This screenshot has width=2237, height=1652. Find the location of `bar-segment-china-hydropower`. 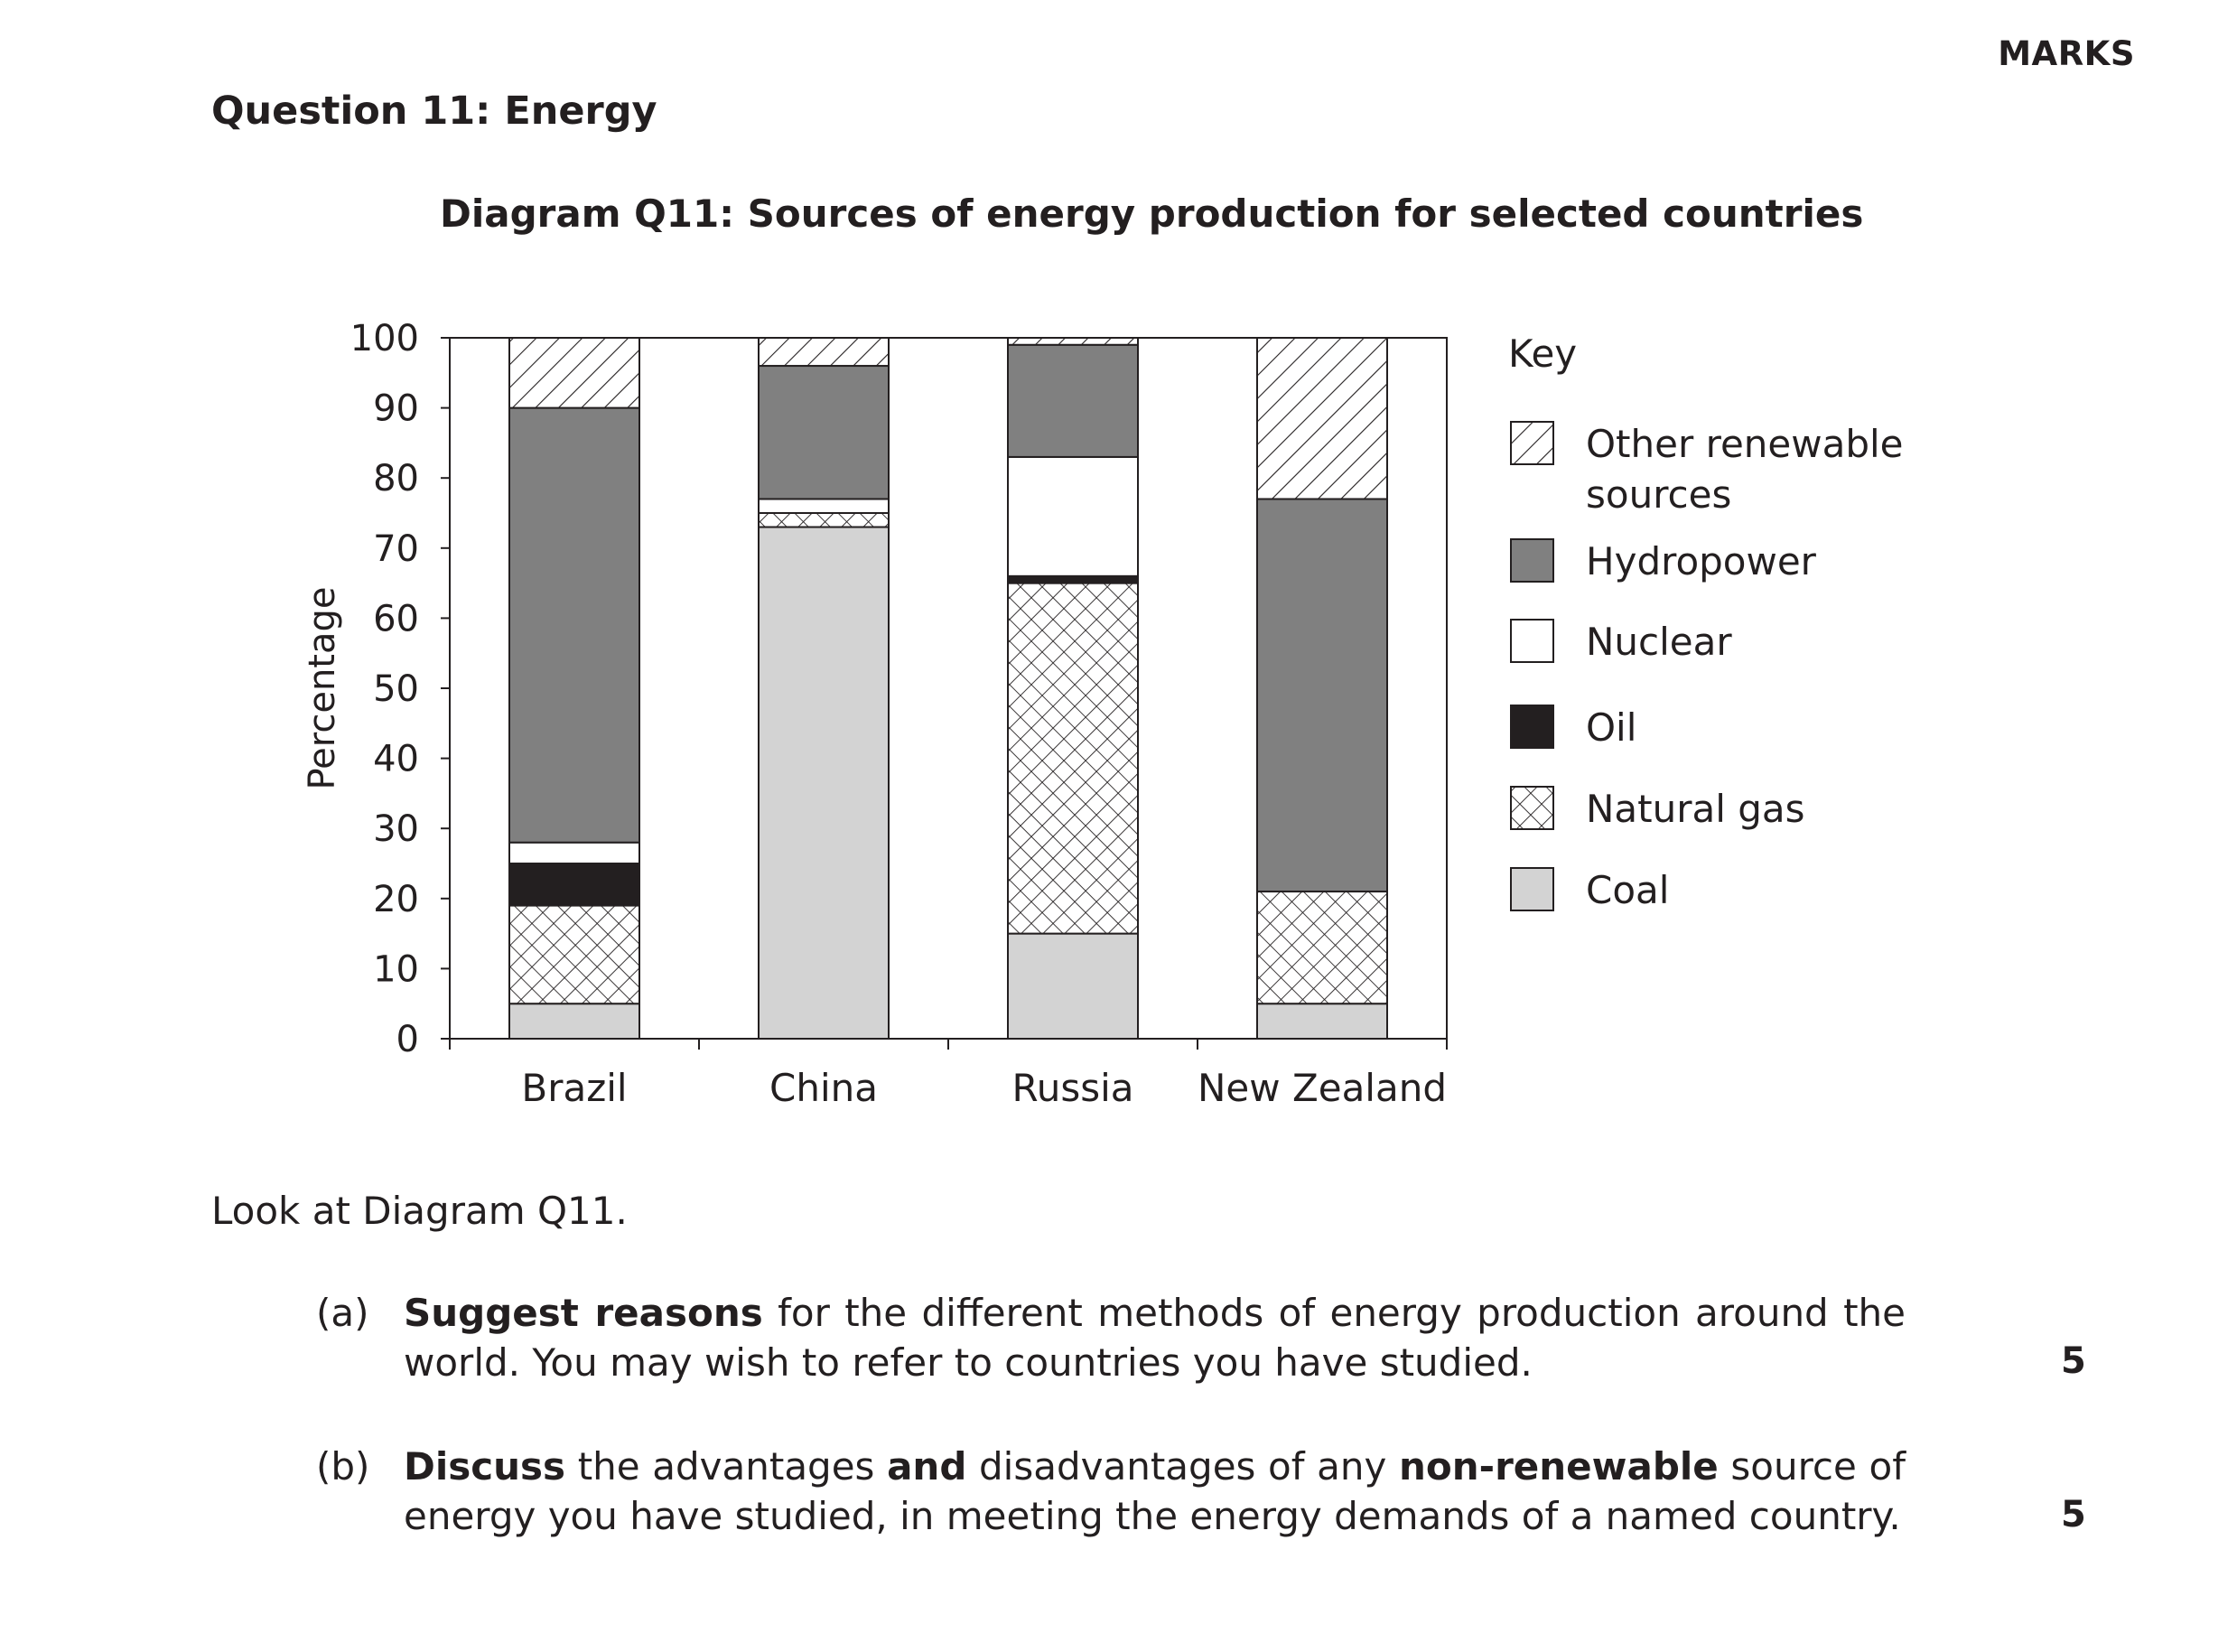

bar-segment-china-hydropower is located at coordinates (824, 432).